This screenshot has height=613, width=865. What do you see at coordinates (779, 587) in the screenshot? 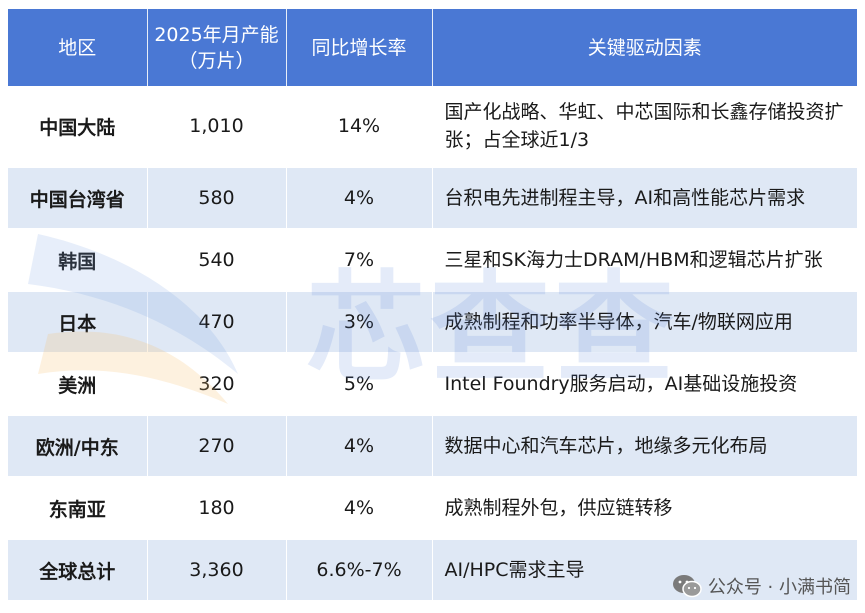
I see `wechat-account-label: 公众号 · 小满书简` at bounding box center [779, 587].